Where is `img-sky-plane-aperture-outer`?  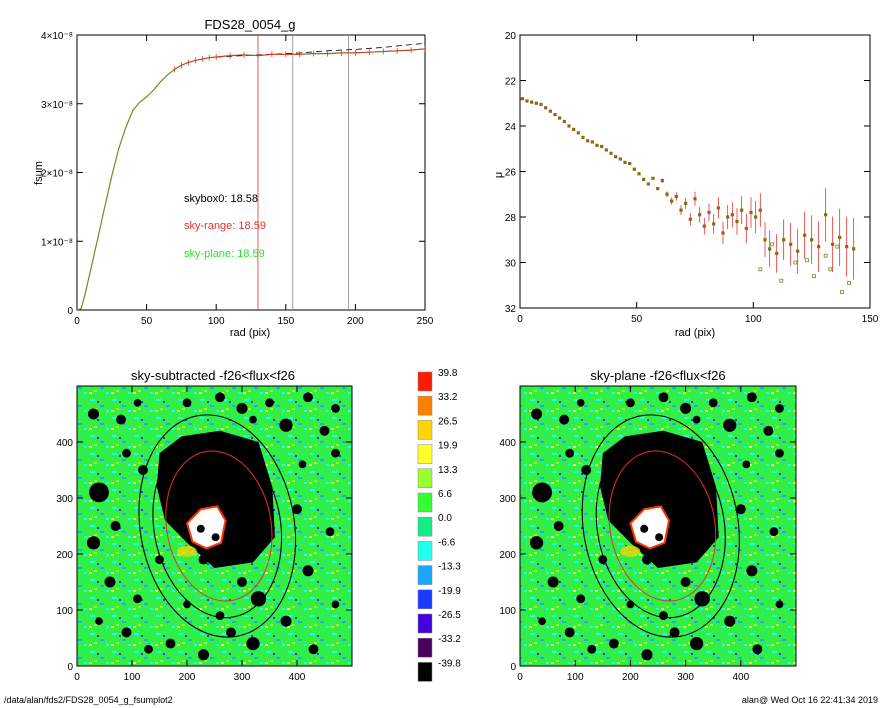
img-sky-plane-aperture-outer is located at coordinates (660, 526).